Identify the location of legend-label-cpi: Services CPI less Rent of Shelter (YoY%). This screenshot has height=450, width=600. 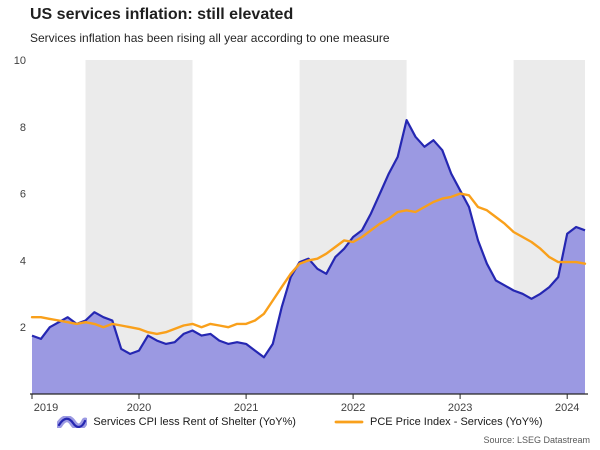
(194, 422).